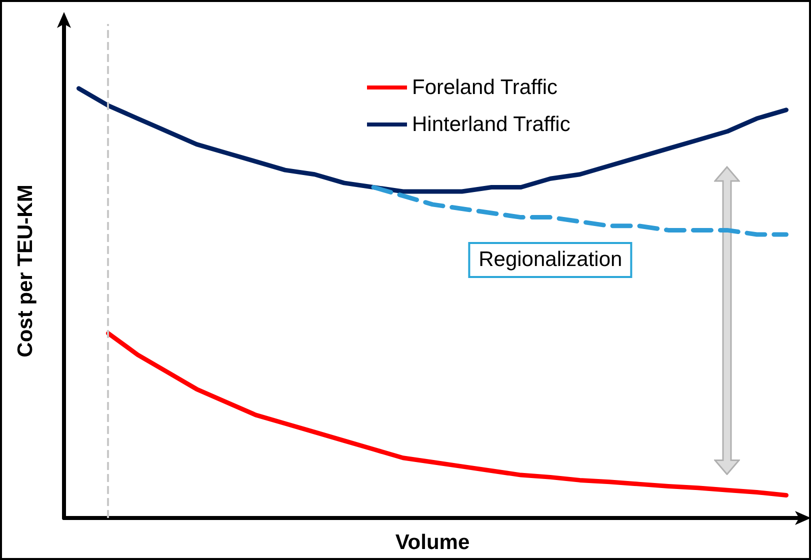 This screenshot has width=811, height=560. I want to click on x-axis-title: Volume, so click(432, 542).